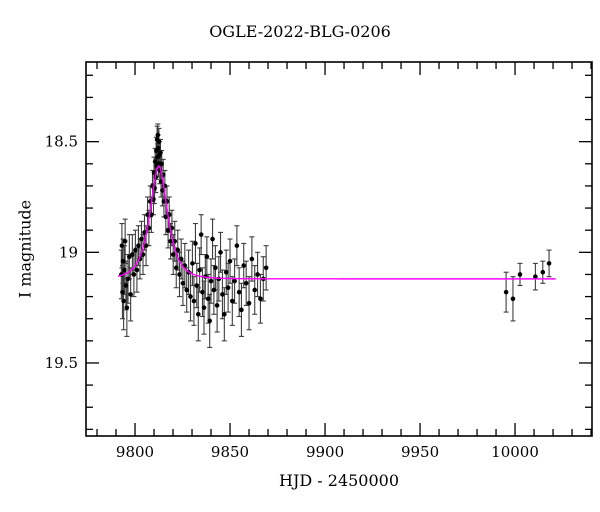 Image resolution: width=600 pixels, height=512 pixels. What do you see at coordinates (230, 452) in the screenshot?
I see `x-tick-label: 9850` at bounding box center [230, 452].